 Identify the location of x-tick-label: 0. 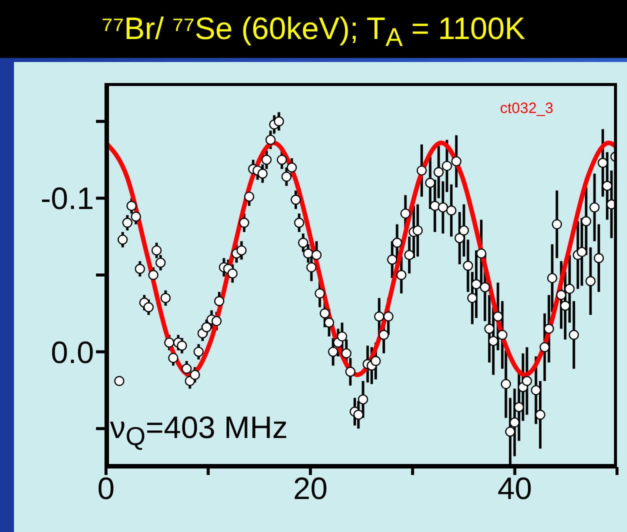
(106, 488).